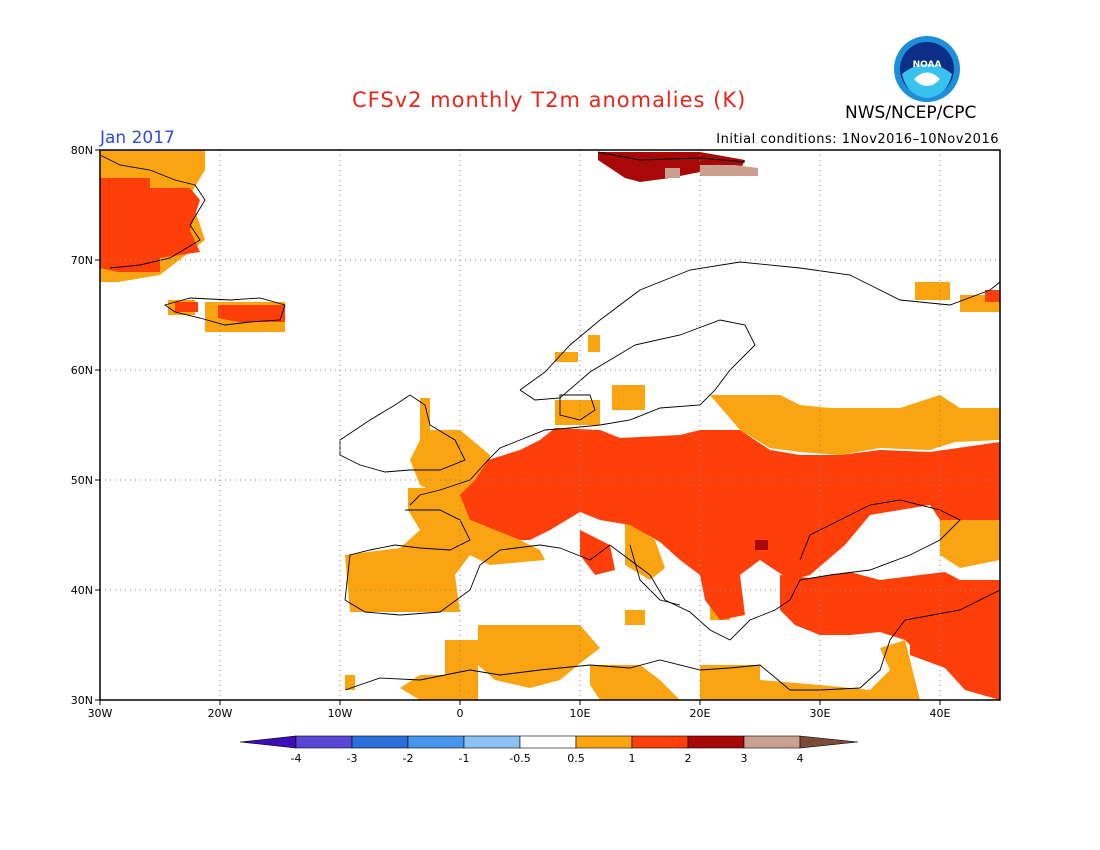 This screenshot has width=1100, height=850. What do you see at coordinates (82, 590) in the screenshot?
I see `lat-tick-label: 40N` at bounding box center [82, 590].